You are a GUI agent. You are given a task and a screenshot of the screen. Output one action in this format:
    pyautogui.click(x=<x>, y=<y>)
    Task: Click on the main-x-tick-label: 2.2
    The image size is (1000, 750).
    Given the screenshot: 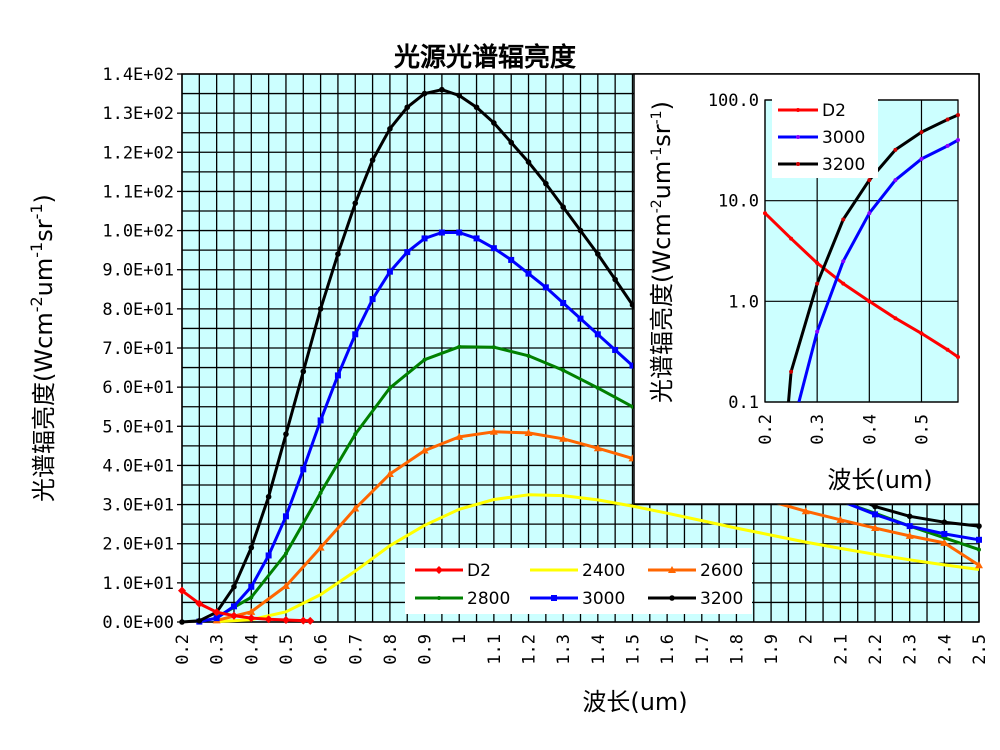 What is the action you would take?
    pyautogui.click(x=876, y=649)
    